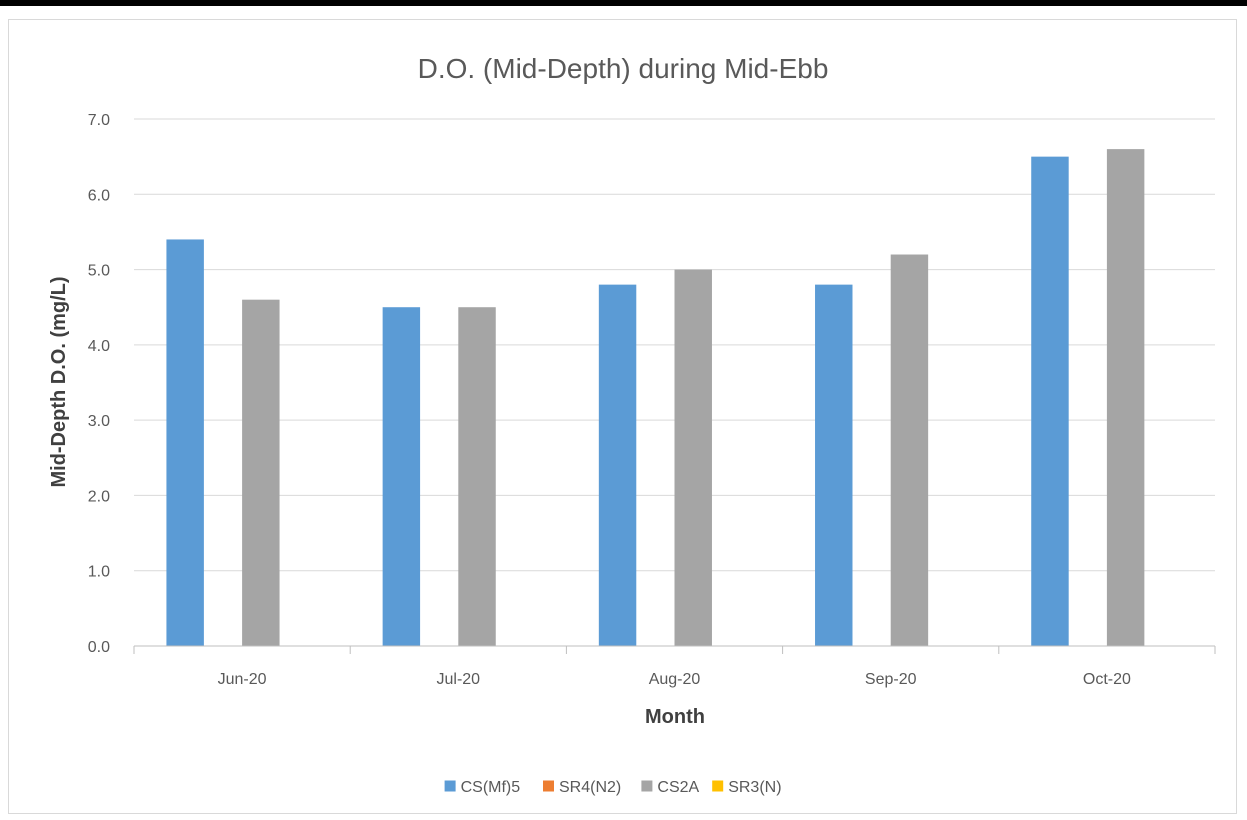  Describe the element at coordinates (1107, 679) in the screenshot. I see `x-tick-label: Oct-20` at that location.